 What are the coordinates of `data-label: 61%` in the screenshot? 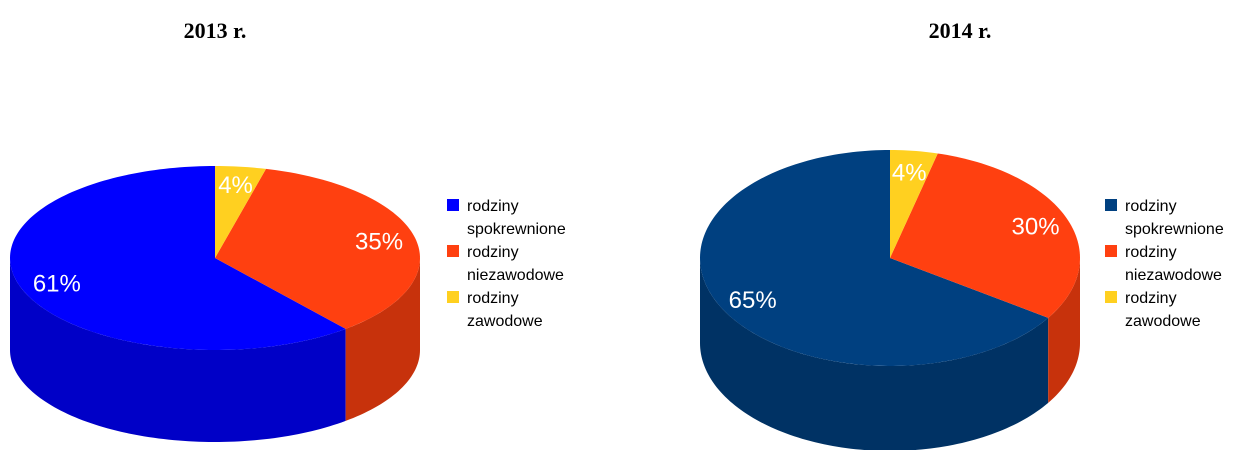 It's located at (57, 284).